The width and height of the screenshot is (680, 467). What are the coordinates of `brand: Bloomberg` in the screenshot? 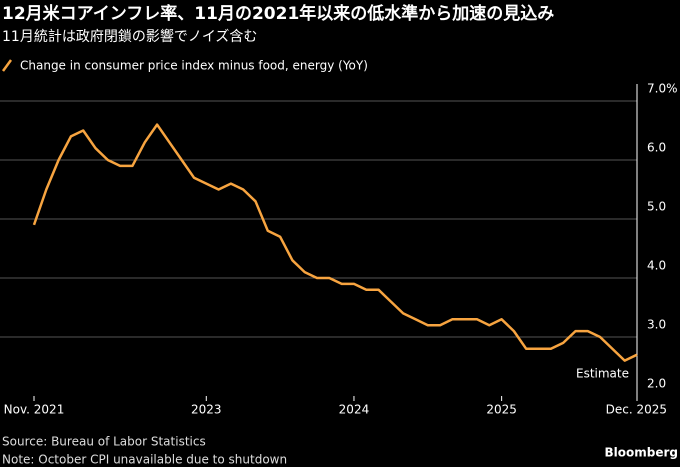 It's located at (642, 453).